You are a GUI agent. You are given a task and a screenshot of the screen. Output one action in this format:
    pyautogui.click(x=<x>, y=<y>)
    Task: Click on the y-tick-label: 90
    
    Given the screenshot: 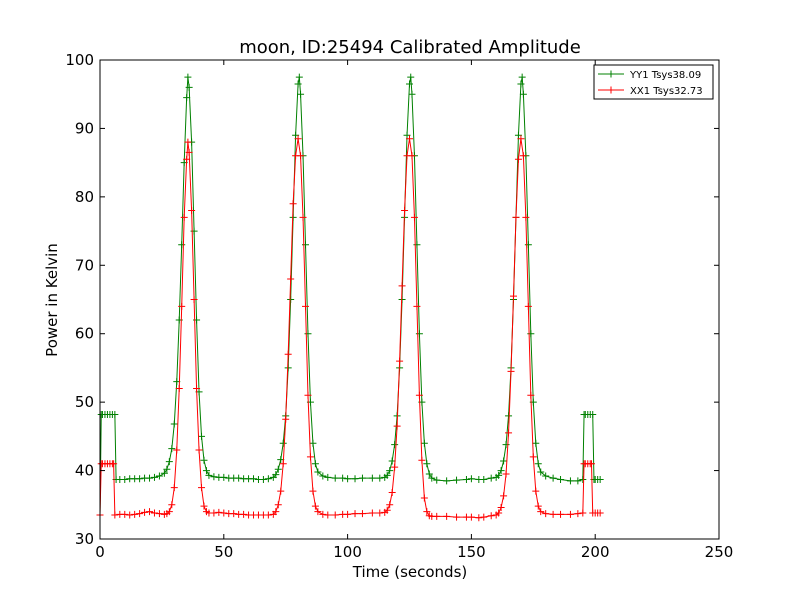 What is the action you would take?
    pyautogui.click(x=84, y=128)
    